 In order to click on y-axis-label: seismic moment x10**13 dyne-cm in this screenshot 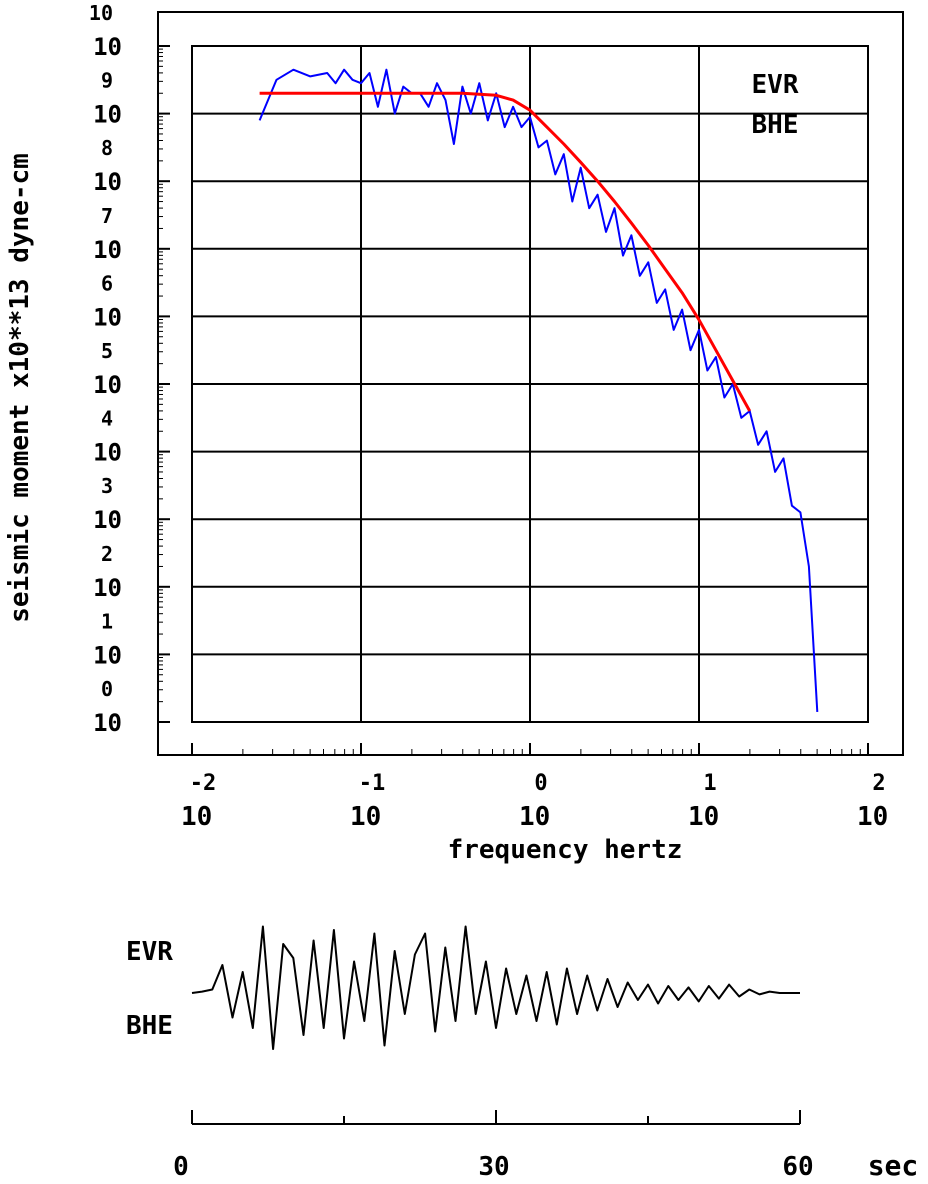, I will do `click(20, 388)`.